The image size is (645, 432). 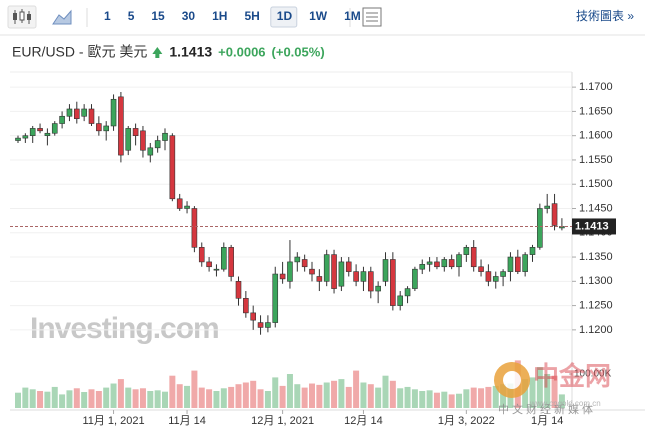 I want to click on chart-title: EUR/USD - 歐元 美元, so click(x=79, y=52).